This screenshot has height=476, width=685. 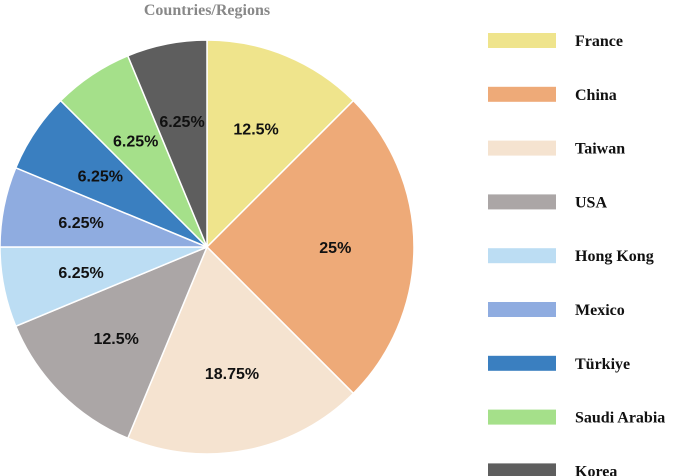 What do you see at coordinates (207, 10) in the screenshot?
I see `chart-title: Countries/Regions` at bounding box center [207, 10].